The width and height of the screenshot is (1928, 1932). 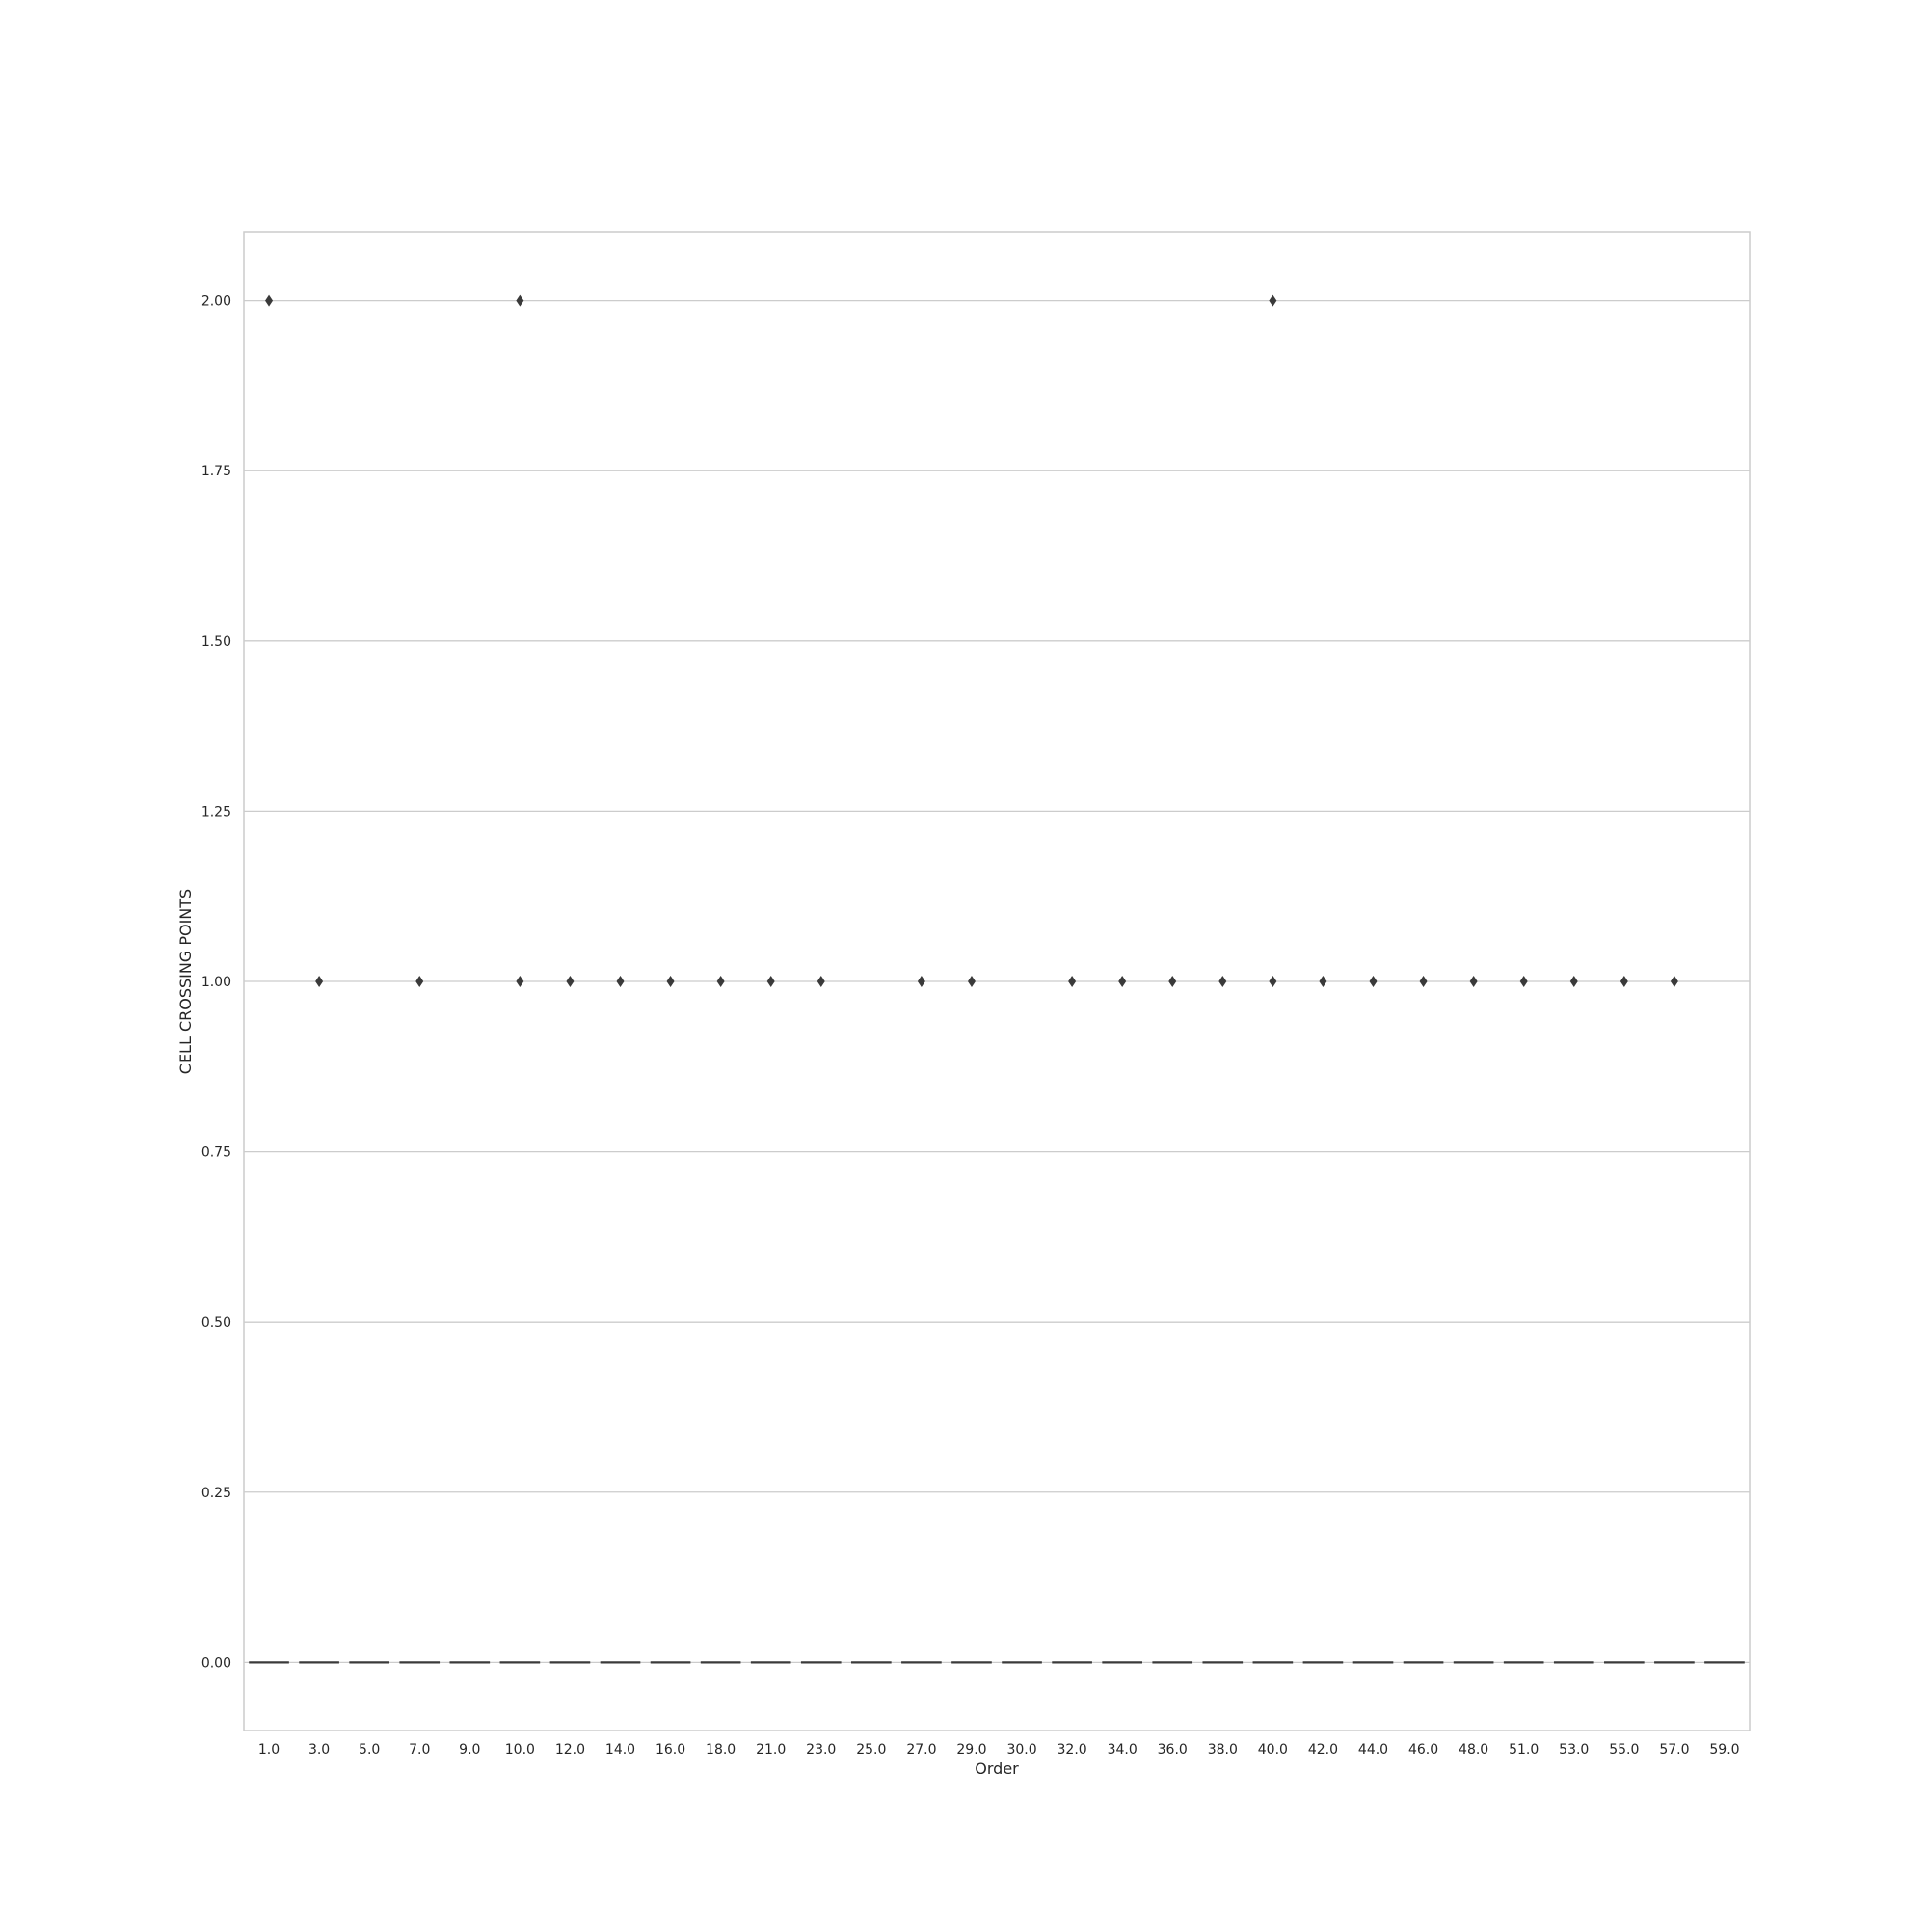 What do you see at coordinates (216, 1663) in the screenshot?
I see `y-tick-label: 0.00` at bounding box center [216, 1663].